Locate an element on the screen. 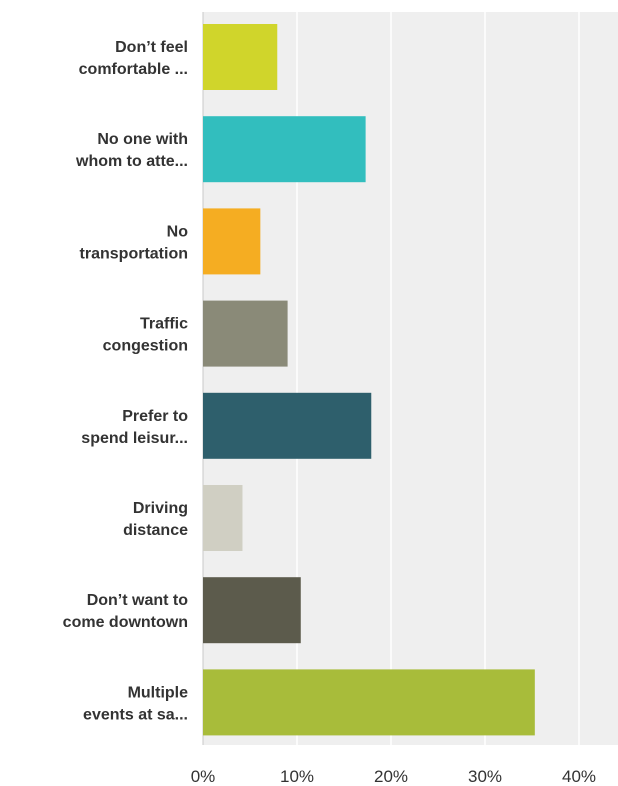 This screenshot has width=618, height=786. x-tick-label: 10% is located at coordinates (297, 776).